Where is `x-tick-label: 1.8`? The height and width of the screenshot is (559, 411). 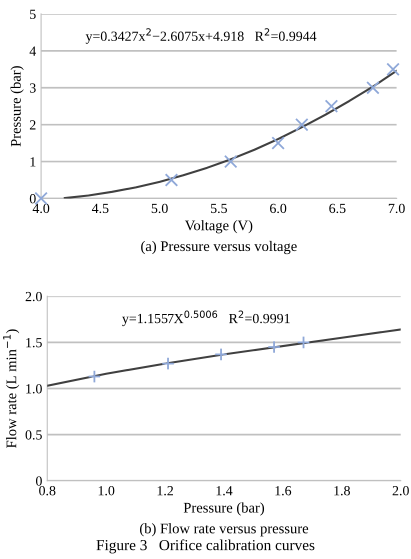 x-tick-label: 1.8 is located at coordinates (342, 491).